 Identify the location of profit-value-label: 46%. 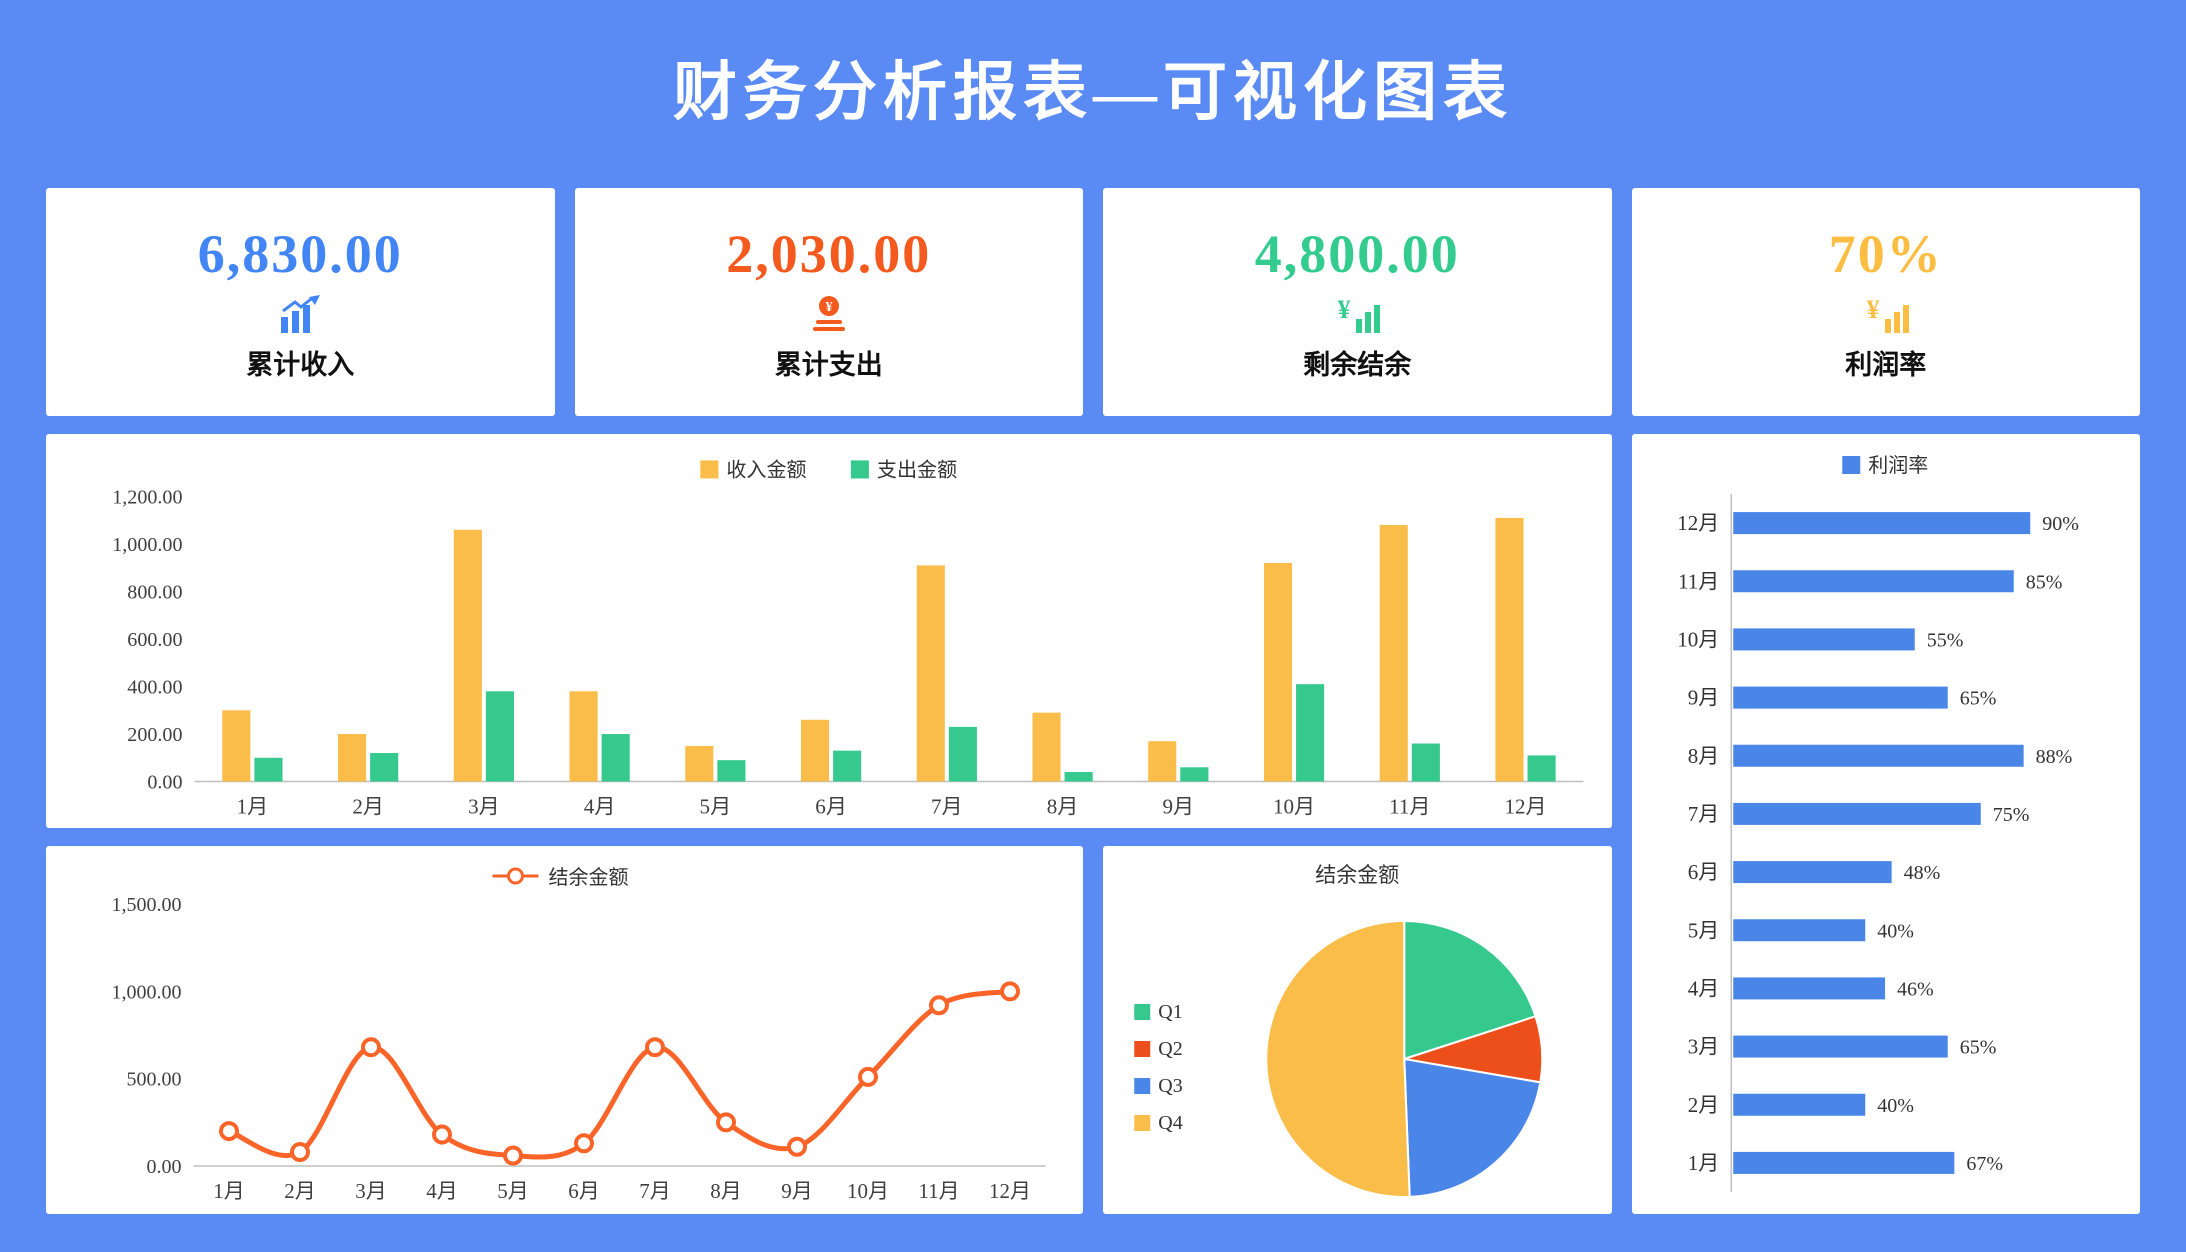
(1915, 989).